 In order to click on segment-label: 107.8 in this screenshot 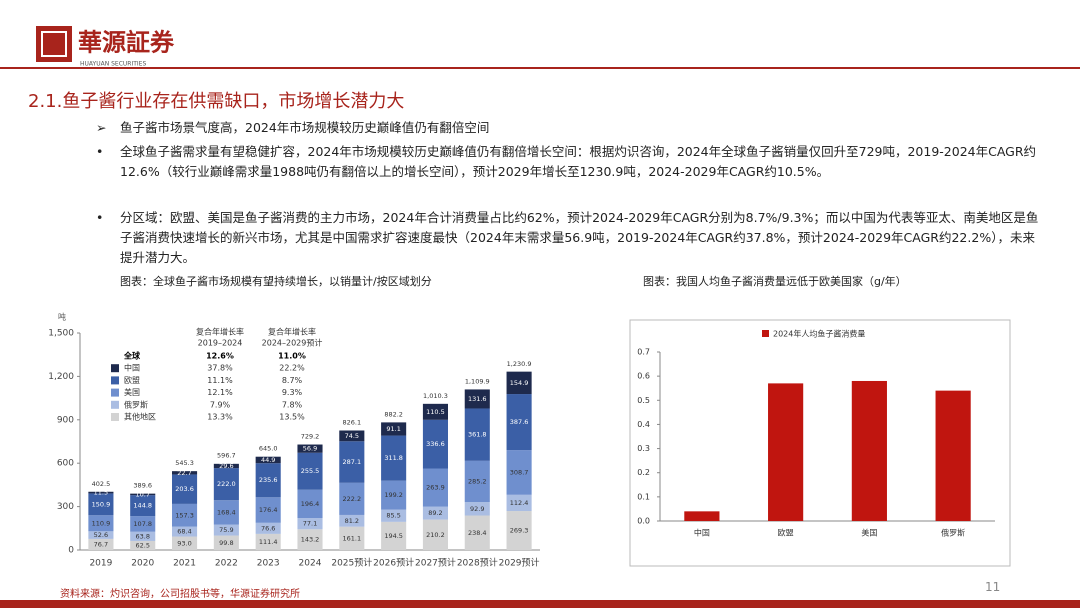, I will do `click(142, 524)`.